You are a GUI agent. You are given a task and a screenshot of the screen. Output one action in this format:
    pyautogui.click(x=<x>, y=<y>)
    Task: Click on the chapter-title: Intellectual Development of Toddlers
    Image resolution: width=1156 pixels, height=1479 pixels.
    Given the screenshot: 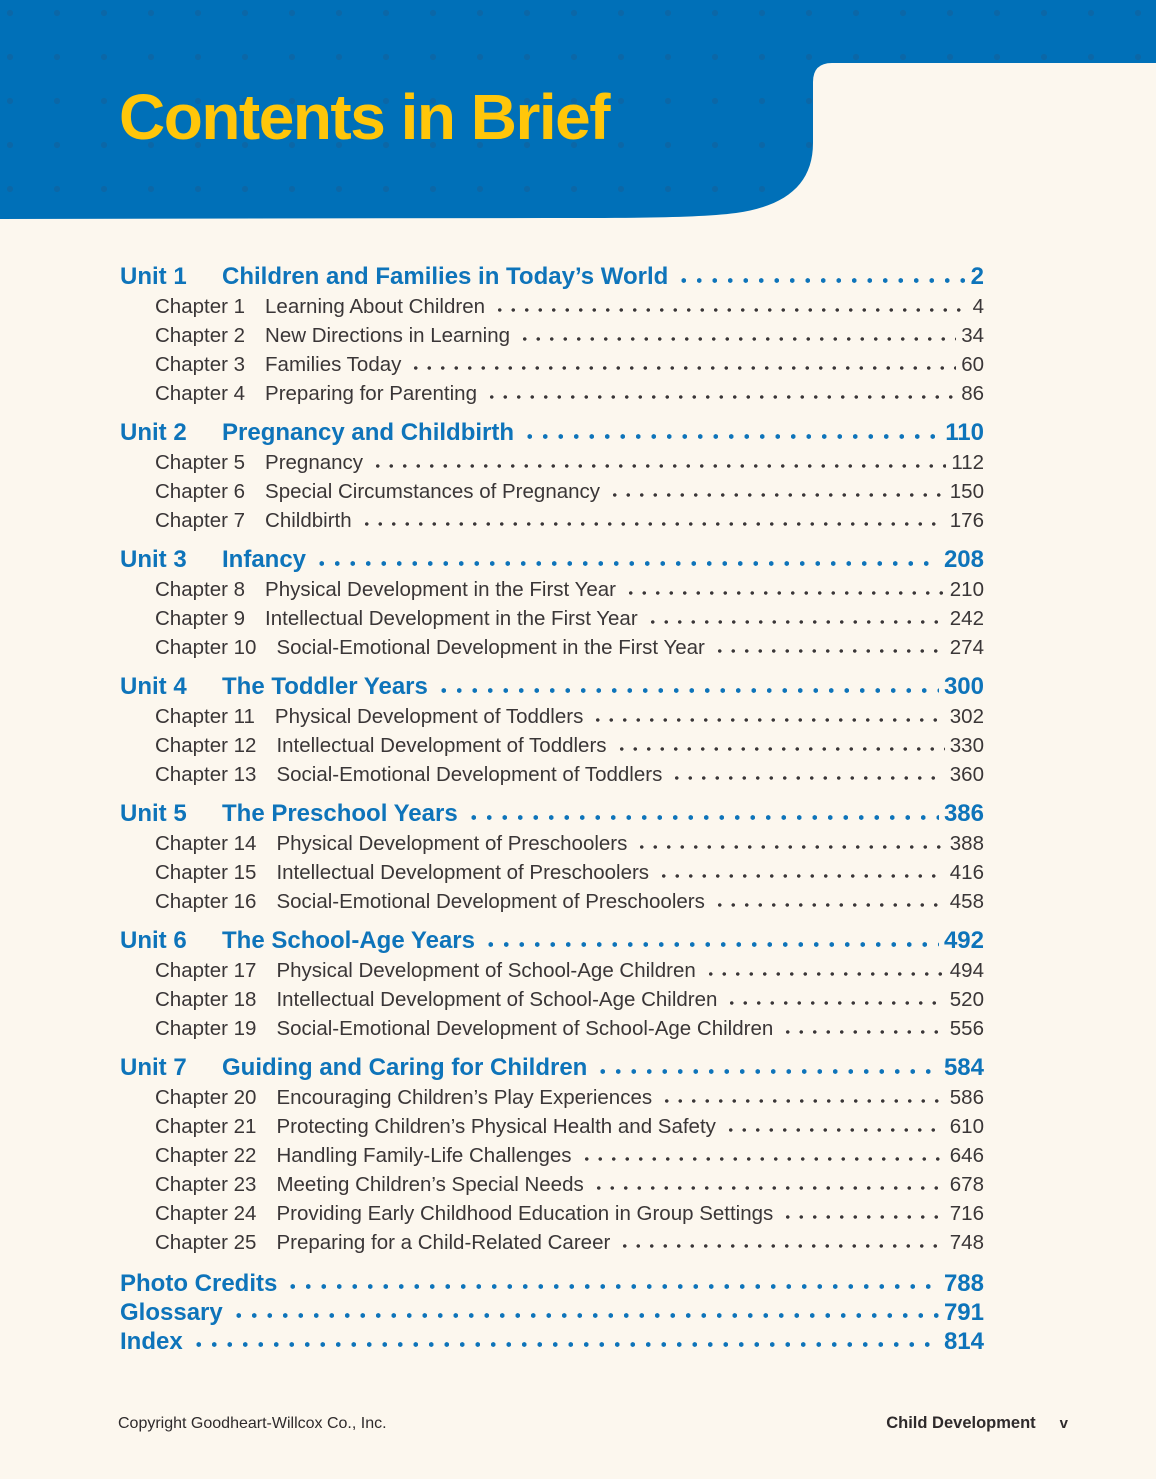 What is the action you would take?
    pyautogui.click(x=441, y=745)
    